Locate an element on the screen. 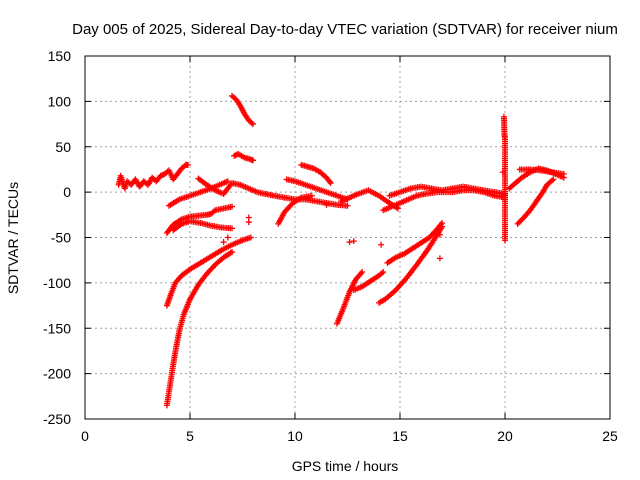 This screenshot has height=480, width=640. series-track-13h-rise is located at coordinates (369, 199).